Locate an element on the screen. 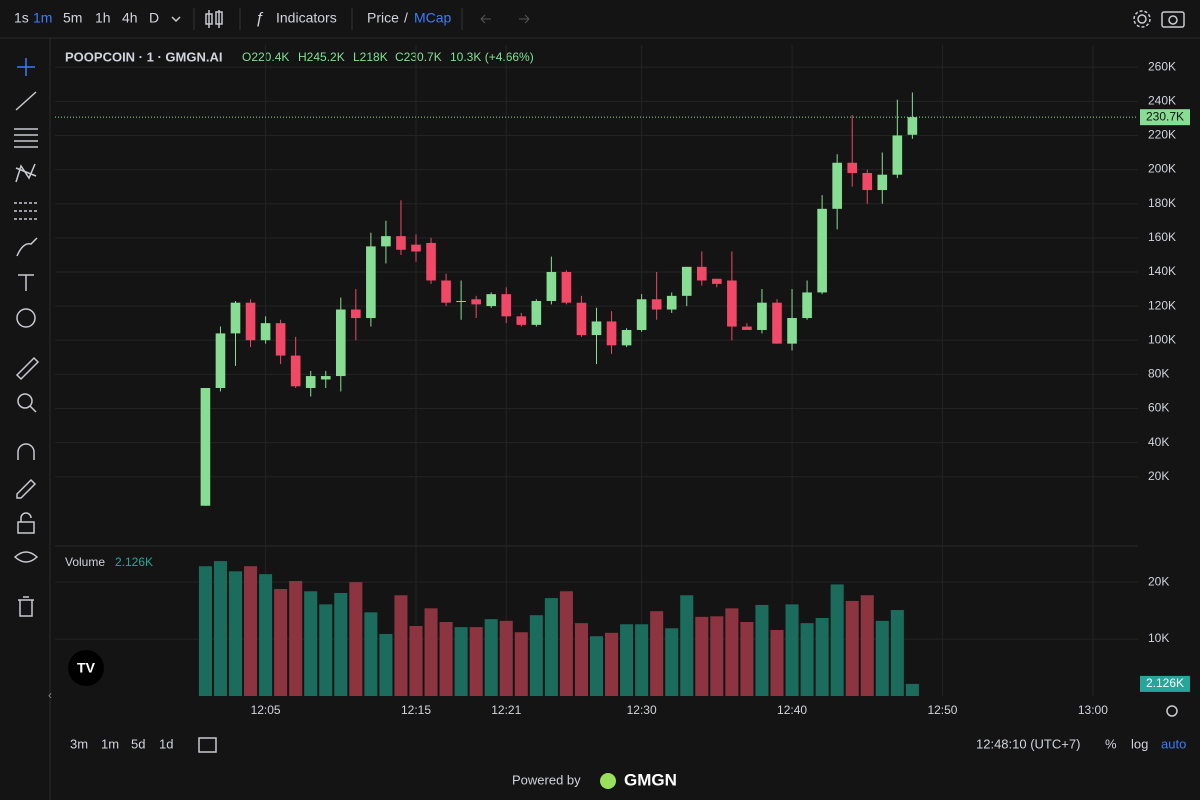  settings-gear is located at coordinates (1142, 19).